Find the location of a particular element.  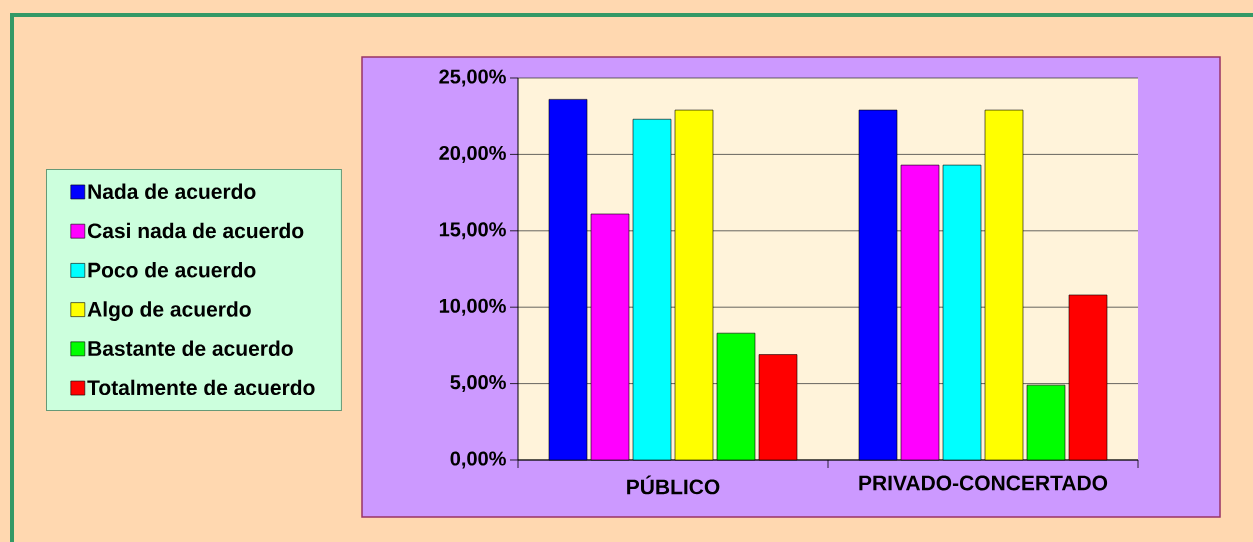

legend-label: Casi nada de acuerdo is located at coordinates (195, 230).